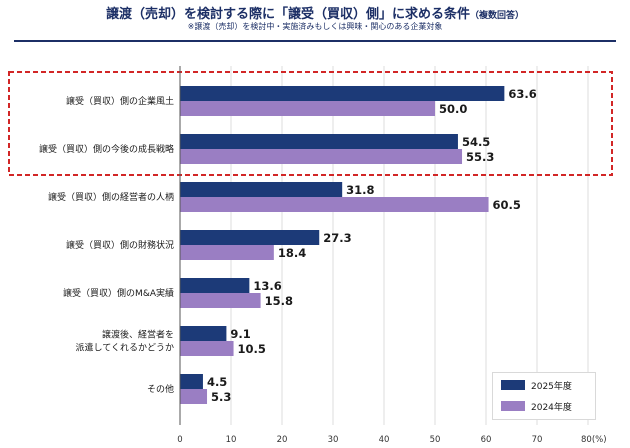 This screenshot has height=448, width=630. I want to click on legend-swatch-2024, so click(513, 406).